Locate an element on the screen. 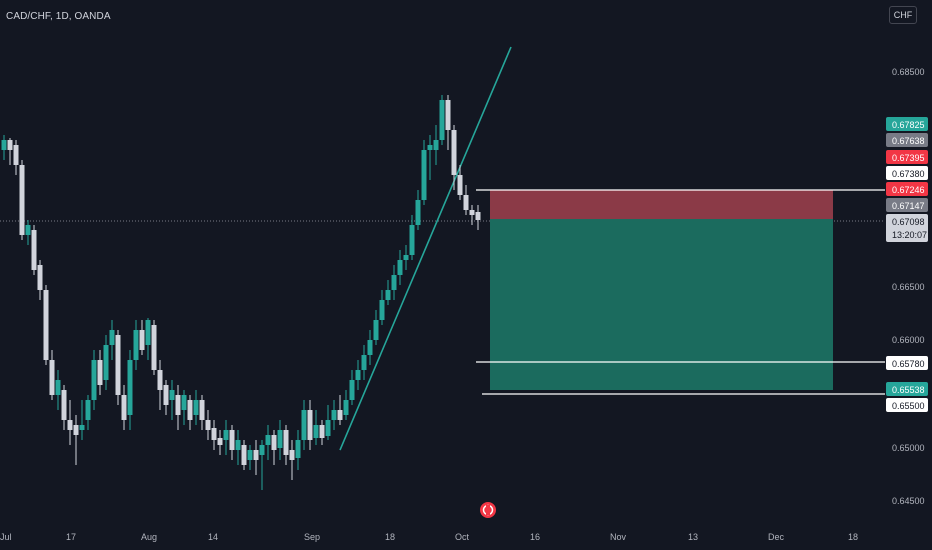 The image size is (932, 550). currency-button: CHF is located at coordinates (903, 15).